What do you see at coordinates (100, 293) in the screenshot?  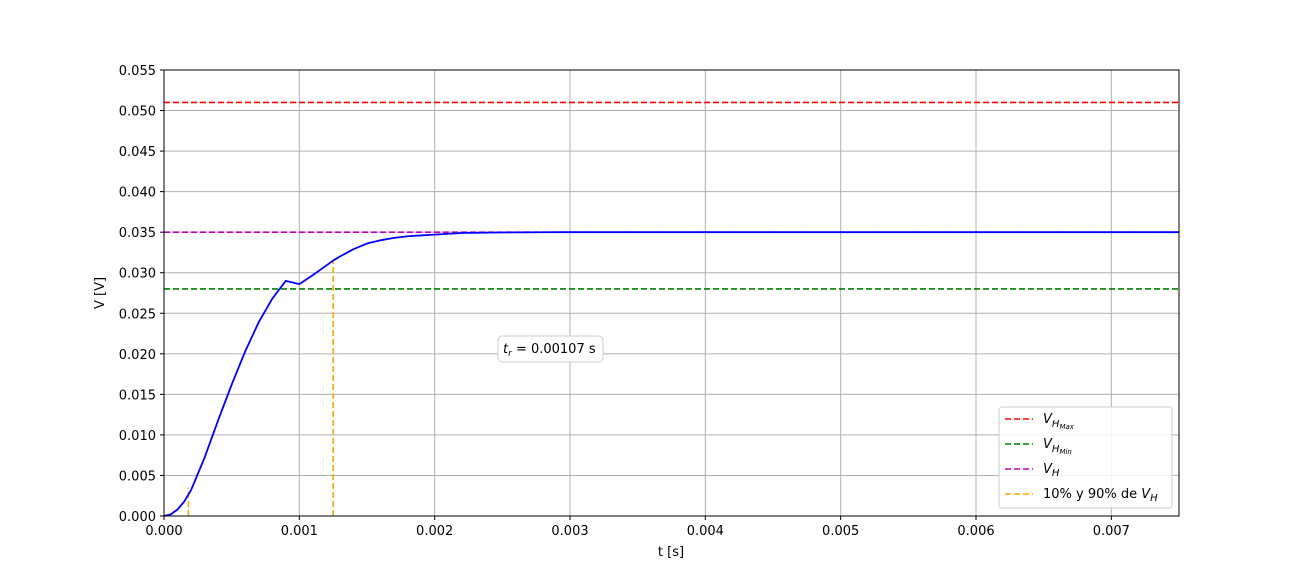 I see `y-axis-label: V [V]` at bounding box center [100, 293].